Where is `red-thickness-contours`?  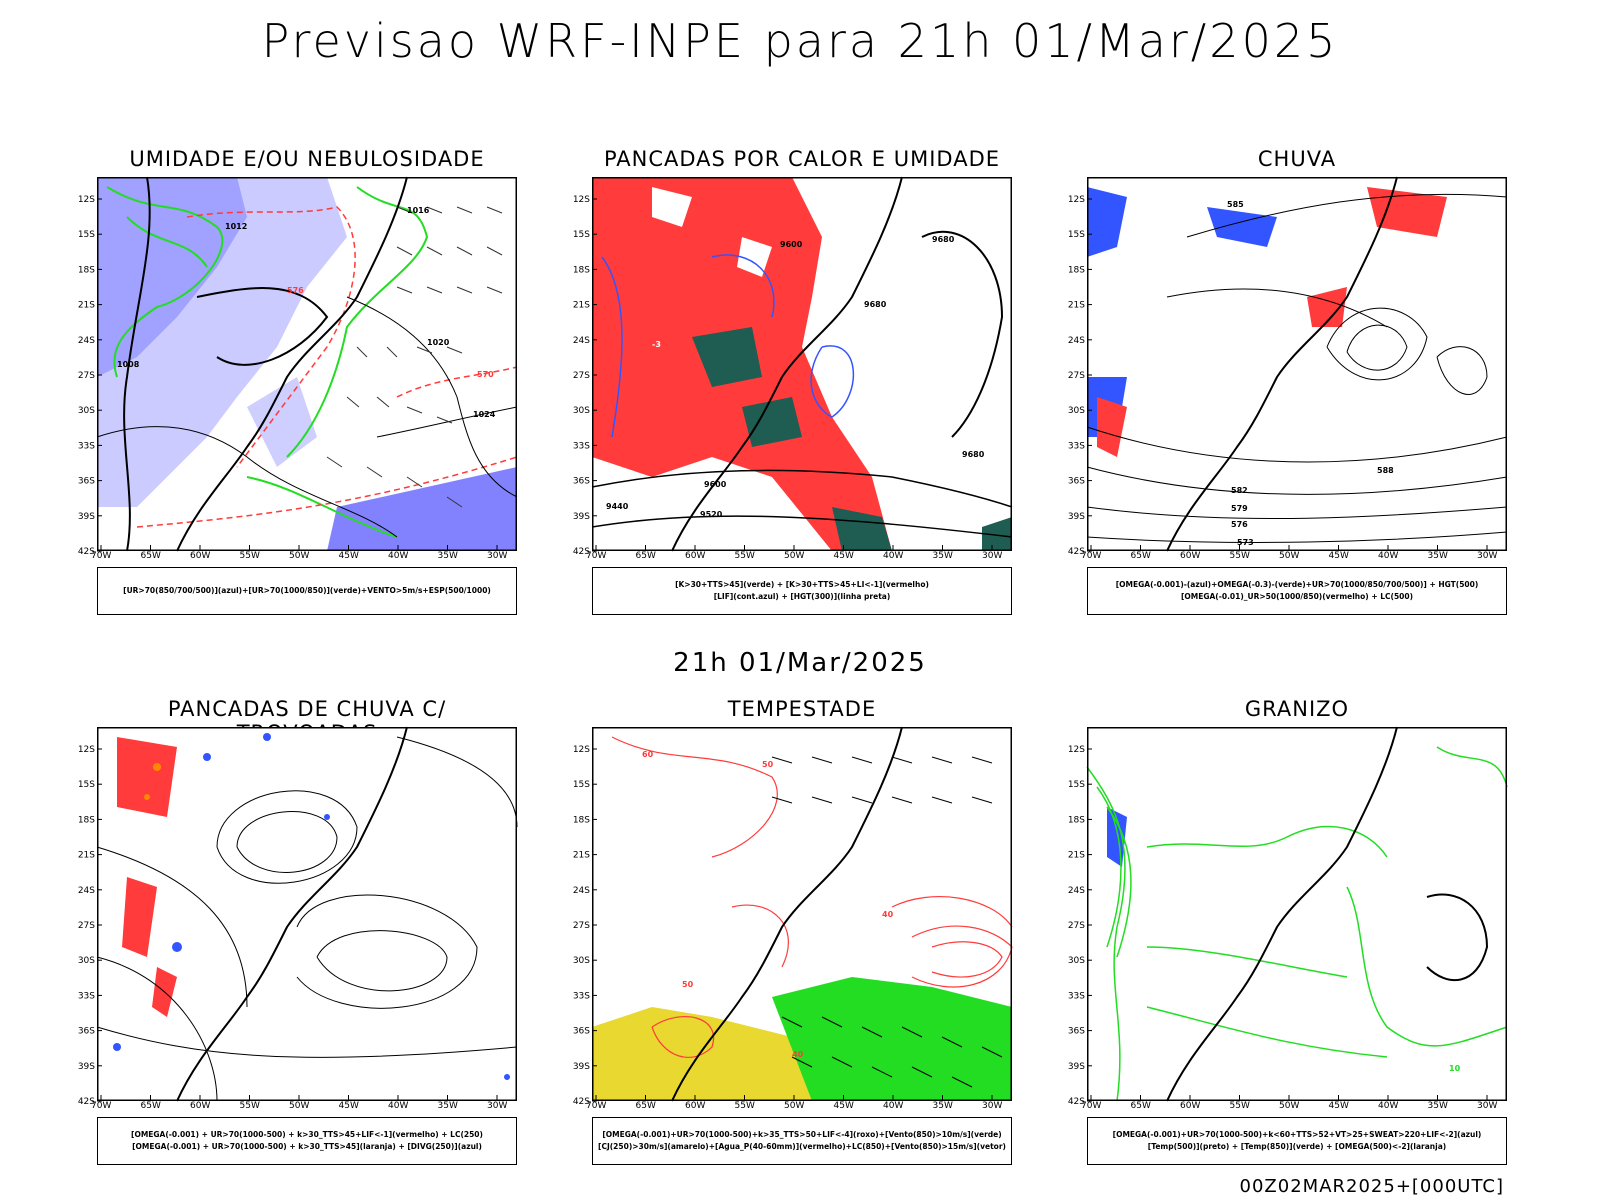
red-thickness-contours is located at coordinates (327, 367).